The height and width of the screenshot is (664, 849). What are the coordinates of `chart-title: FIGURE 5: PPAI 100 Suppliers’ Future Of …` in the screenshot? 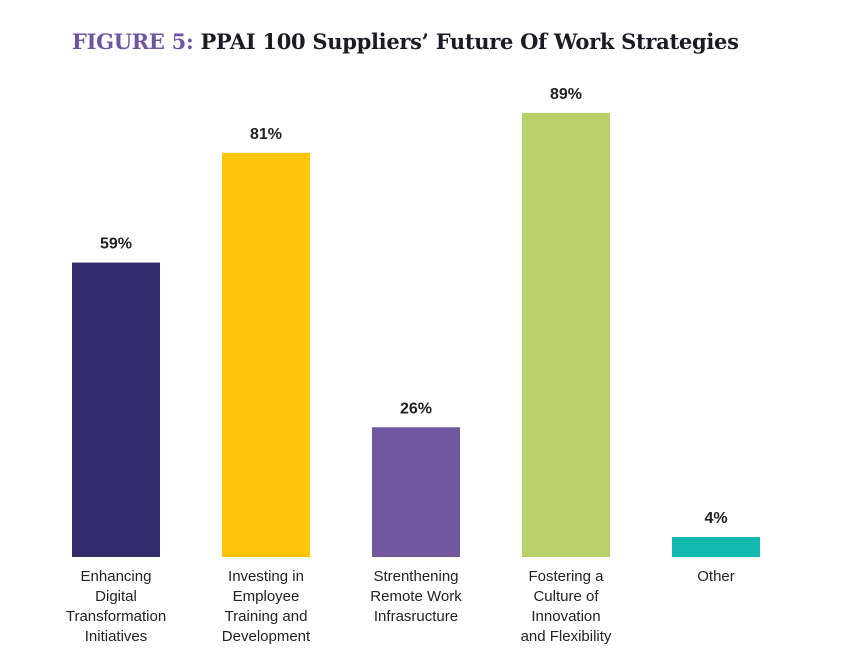 It's located at (405, 41).